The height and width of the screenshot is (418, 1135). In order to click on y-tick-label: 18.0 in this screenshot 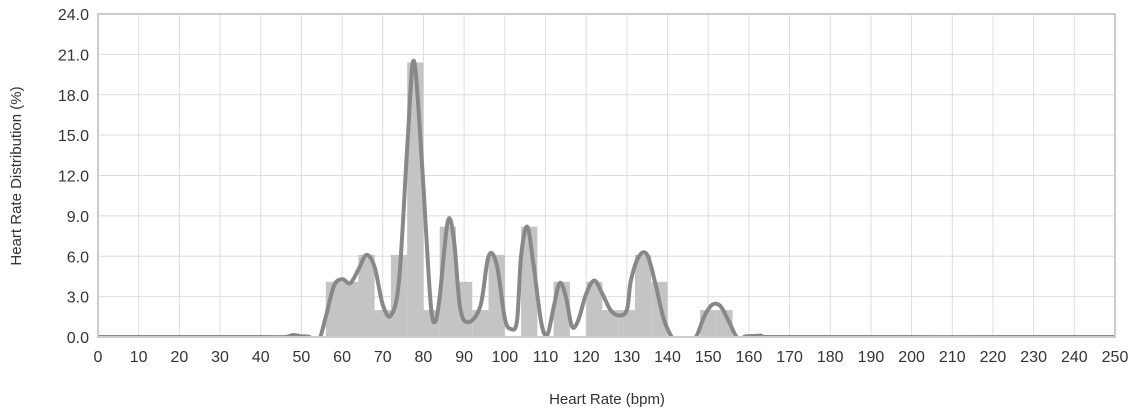, I will do `click(73, 96)`.